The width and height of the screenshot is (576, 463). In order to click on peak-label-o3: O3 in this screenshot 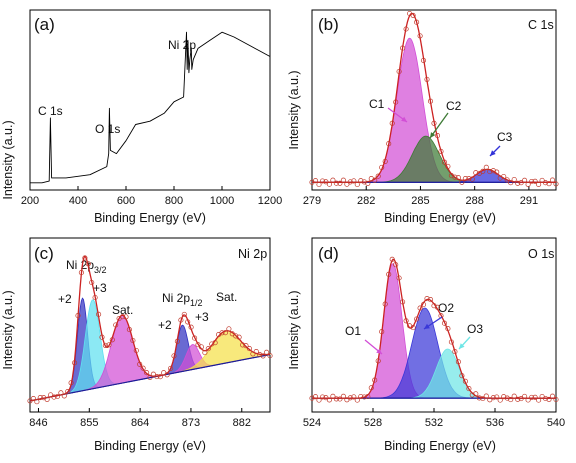, I will do `click(475, 329)`.